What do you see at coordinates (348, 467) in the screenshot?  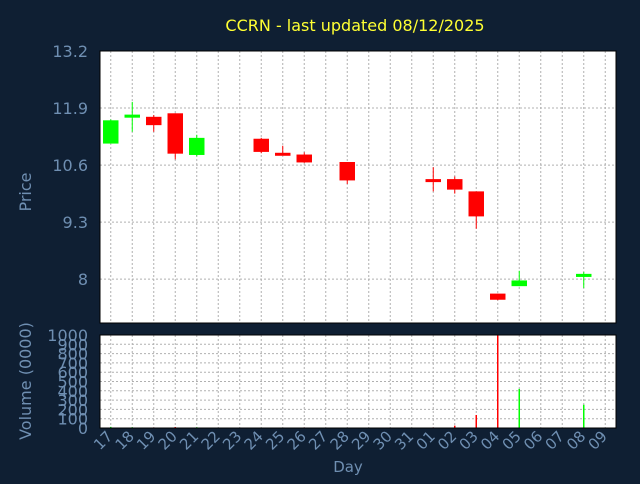 I see `day-axis-label: Day` at bounding box center [348, 467].